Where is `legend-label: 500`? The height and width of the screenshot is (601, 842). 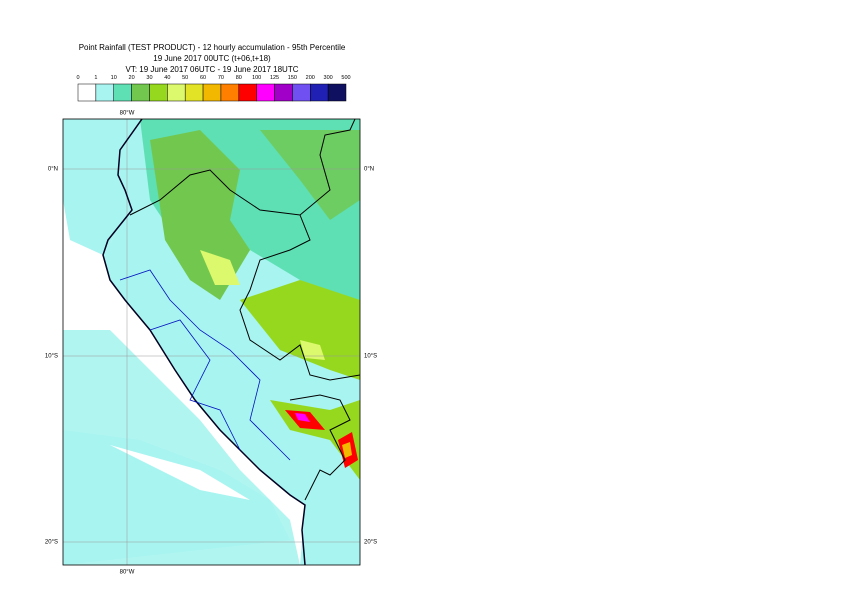
legend-label: 500 is located at coordinates (345, 78).